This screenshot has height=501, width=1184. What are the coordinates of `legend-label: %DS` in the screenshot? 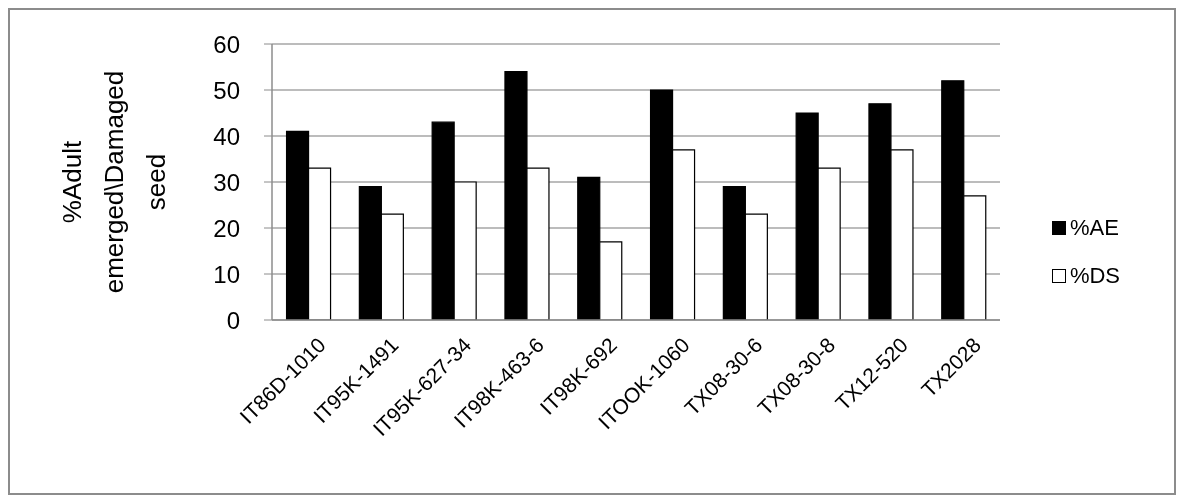 It's located at (1094, 275).